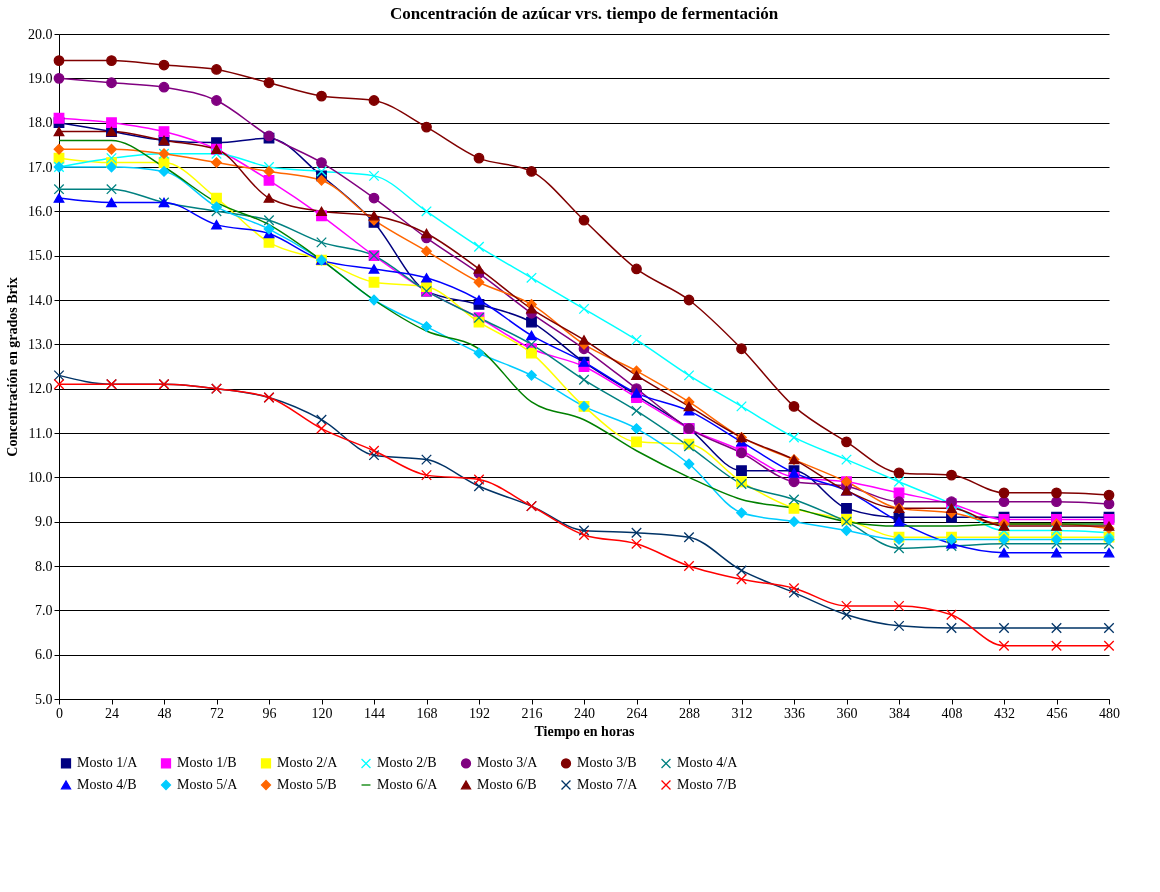  Describe the element at coordinates (608, 784) in the screenshot. I see `legend-label: Mosto 7/A` at that location.